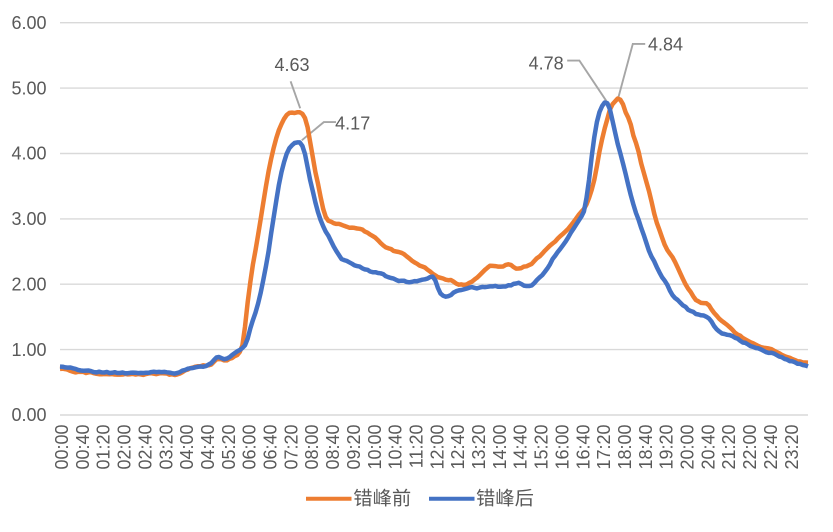  What do you see at coordinates (458, 447) in the screenshot?
I see `svg-text: 12:40` at bounding box center [458, 447].